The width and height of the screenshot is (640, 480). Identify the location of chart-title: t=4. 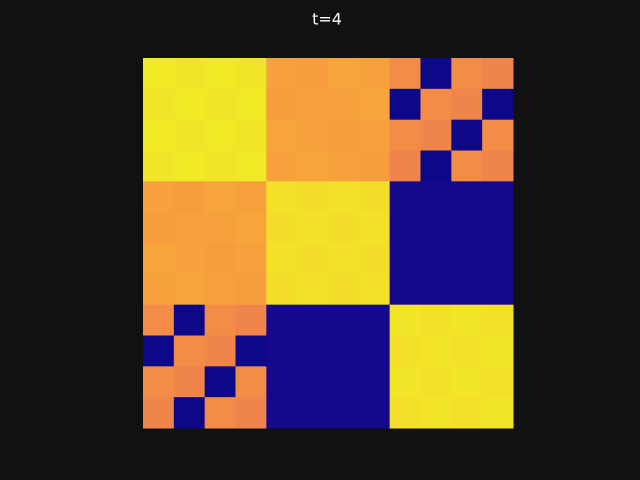
(327, 19).